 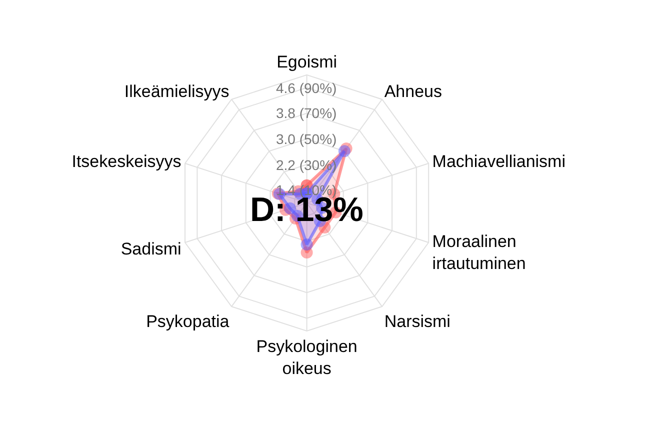 What do you see at coordinates (307, 62) in the screenshot?
I see `spoke-label: Egoismi` at bounding box center [307, 62].